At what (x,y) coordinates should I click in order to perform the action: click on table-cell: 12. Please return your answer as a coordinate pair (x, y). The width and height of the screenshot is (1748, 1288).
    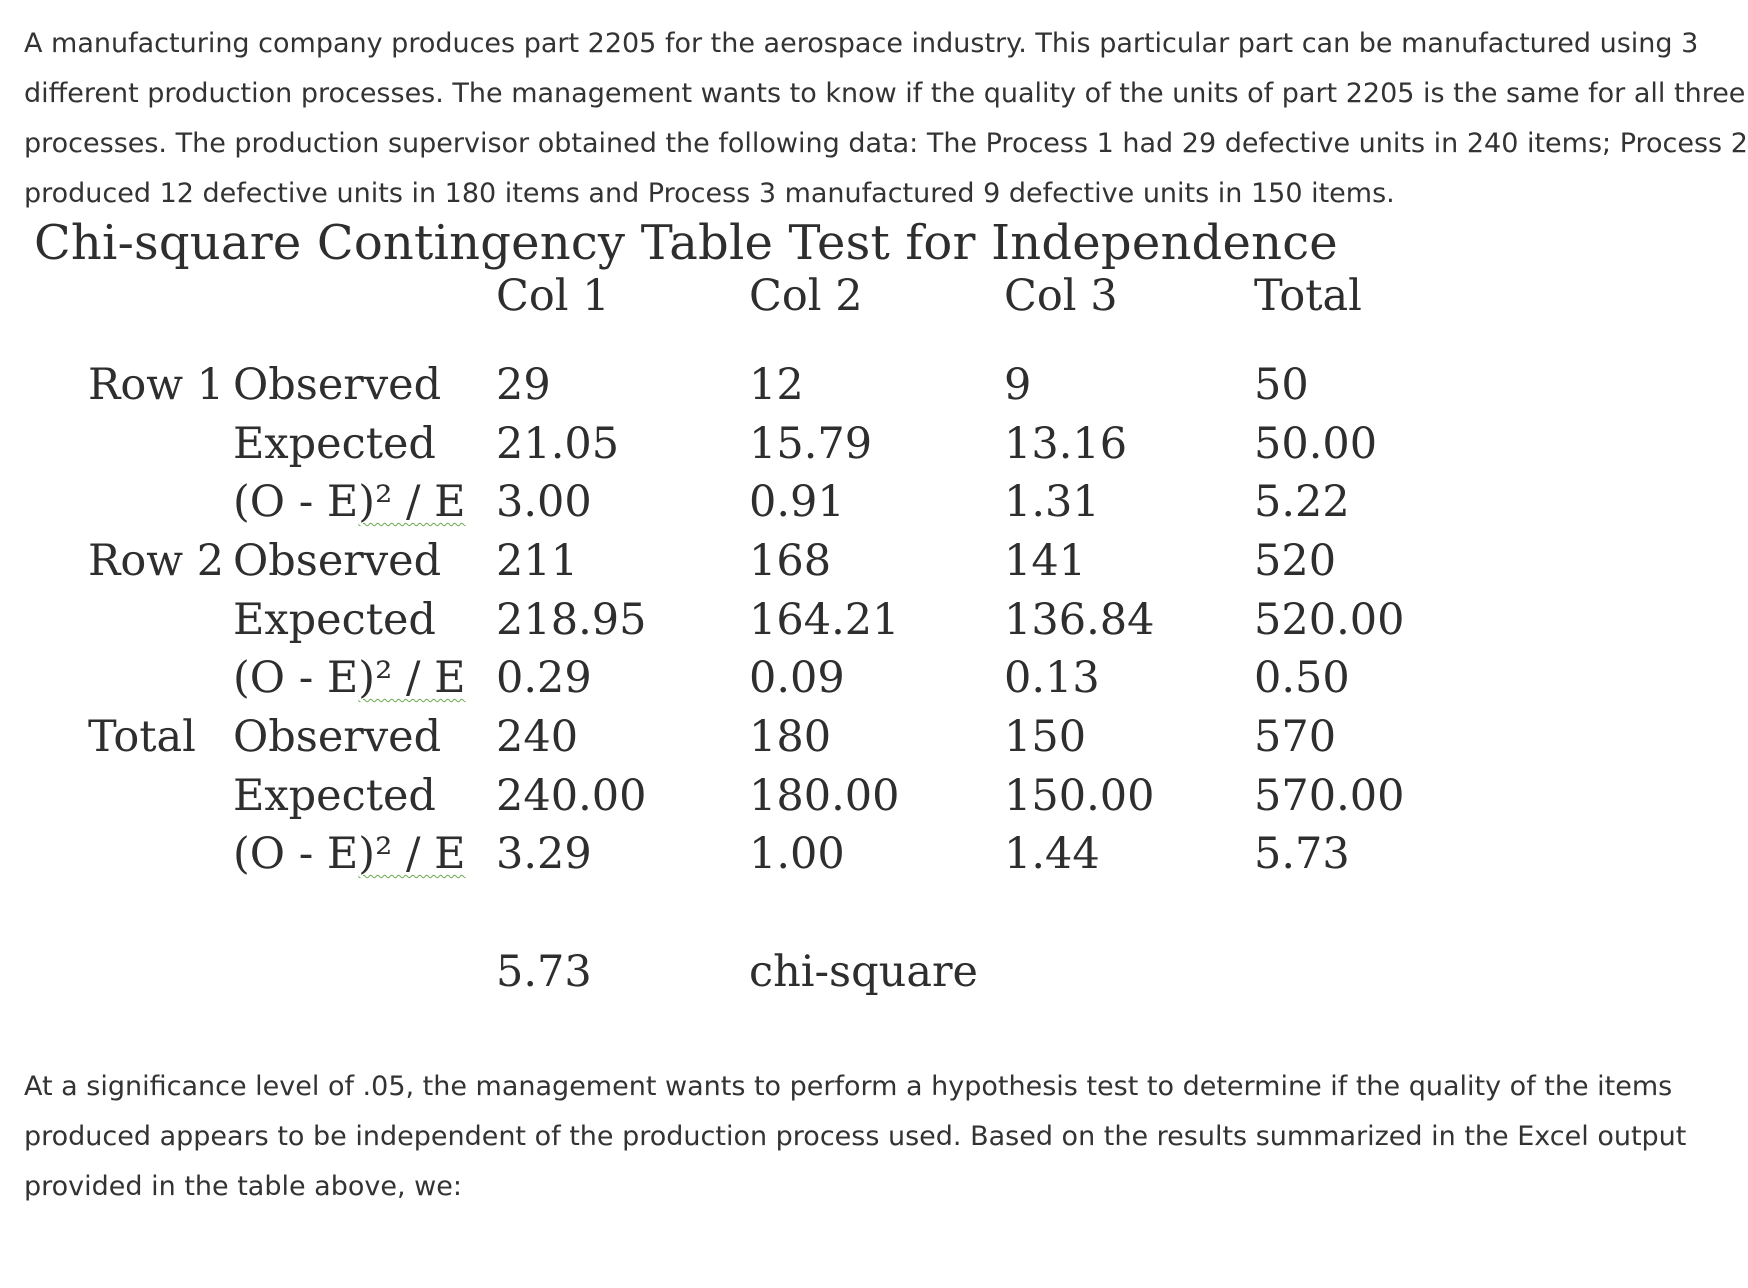
    Looking at the image, I should click on (776, 385).